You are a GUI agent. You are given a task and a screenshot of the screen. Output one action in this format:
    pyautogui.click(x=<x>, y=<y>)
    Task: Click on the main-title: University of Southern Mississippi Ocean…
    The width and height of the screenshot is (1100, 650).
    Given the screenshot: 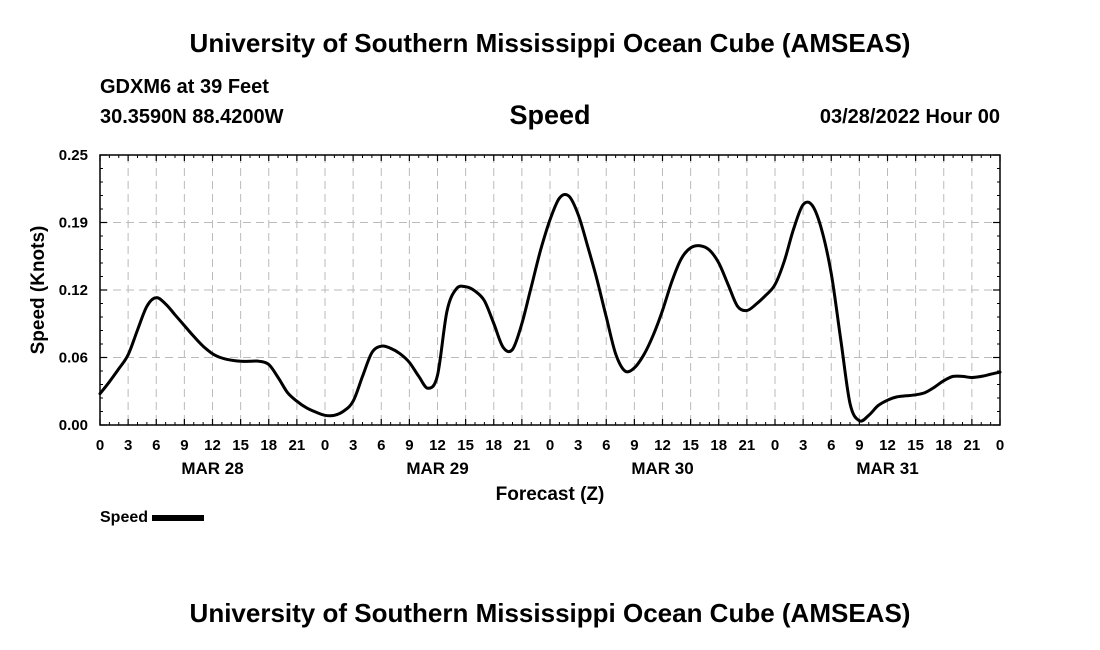 What is the action you would take?
    pyautogui.click(x=550, y=43)
    